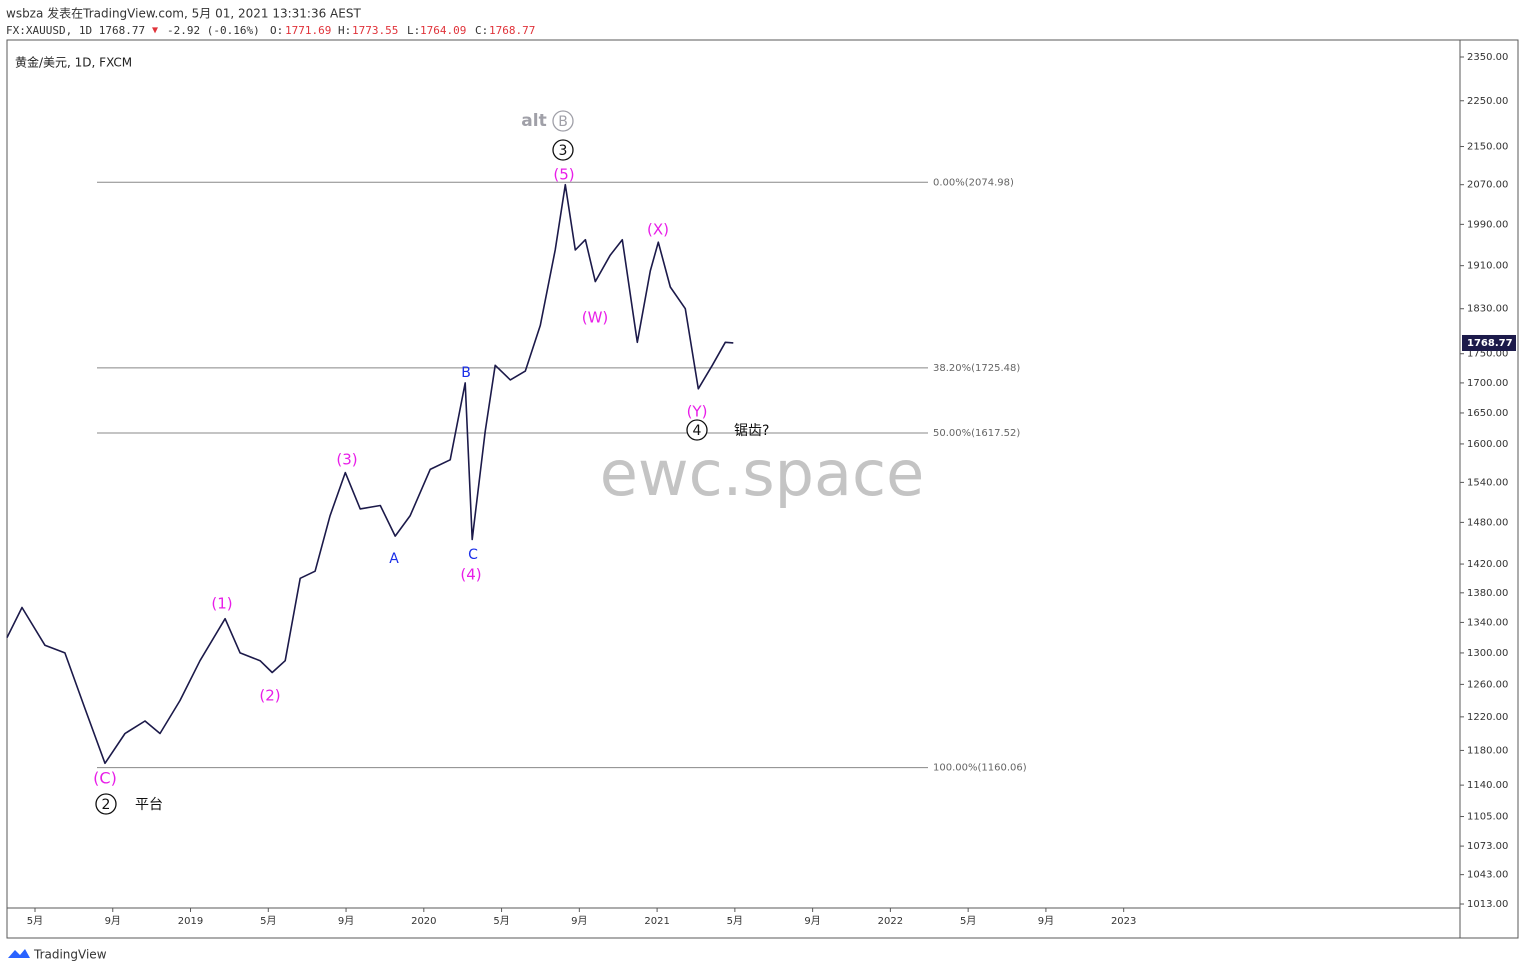 This screenshot has width=1525, height=977. What do you see at coordinates (19, 953) in the screenshot?
I see `logo-icon` at bounding box center [19, 953].